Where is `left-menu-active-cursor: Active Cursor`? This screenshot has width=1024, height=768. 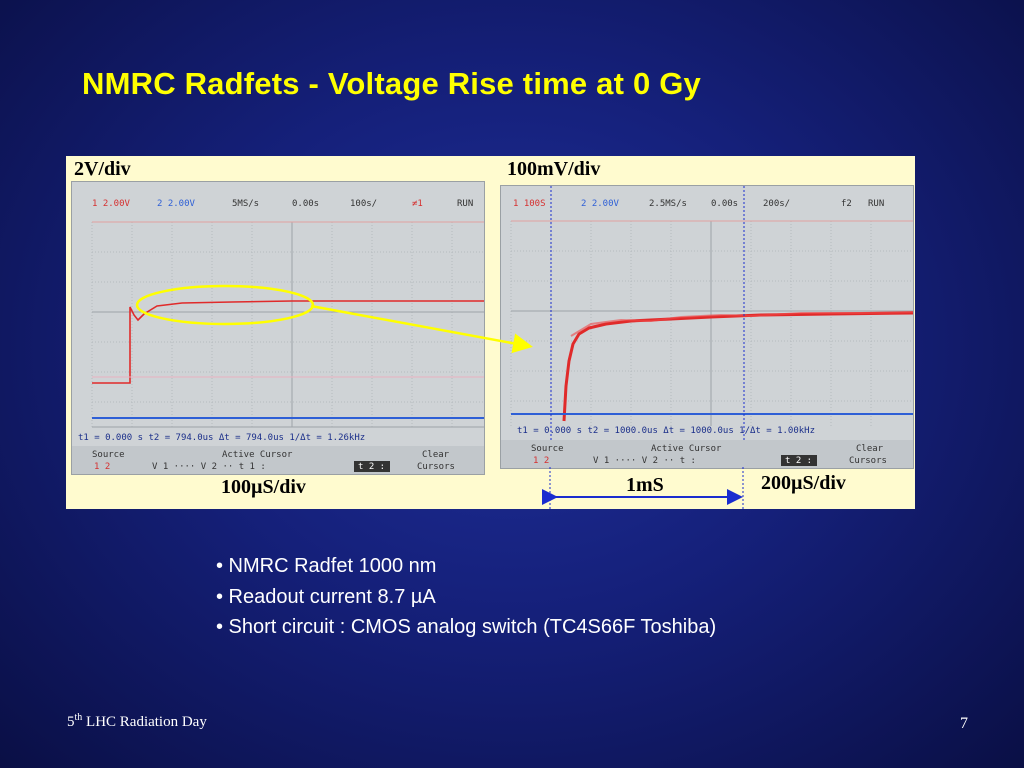 left-menu-active-cursor: Active Cursor is located at coordinates (257, 455).